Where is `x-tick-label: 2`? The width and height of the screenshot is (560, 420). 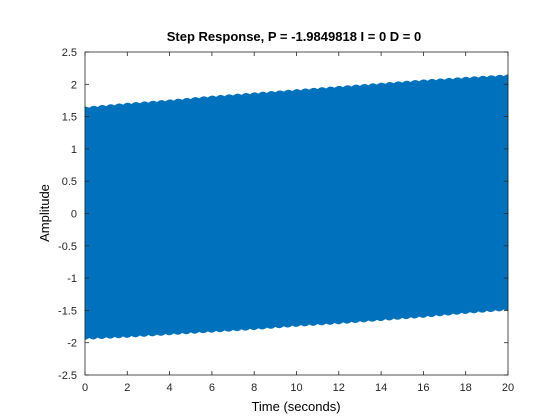 x-tick-label: 2 is located at coordinates (127, 388).